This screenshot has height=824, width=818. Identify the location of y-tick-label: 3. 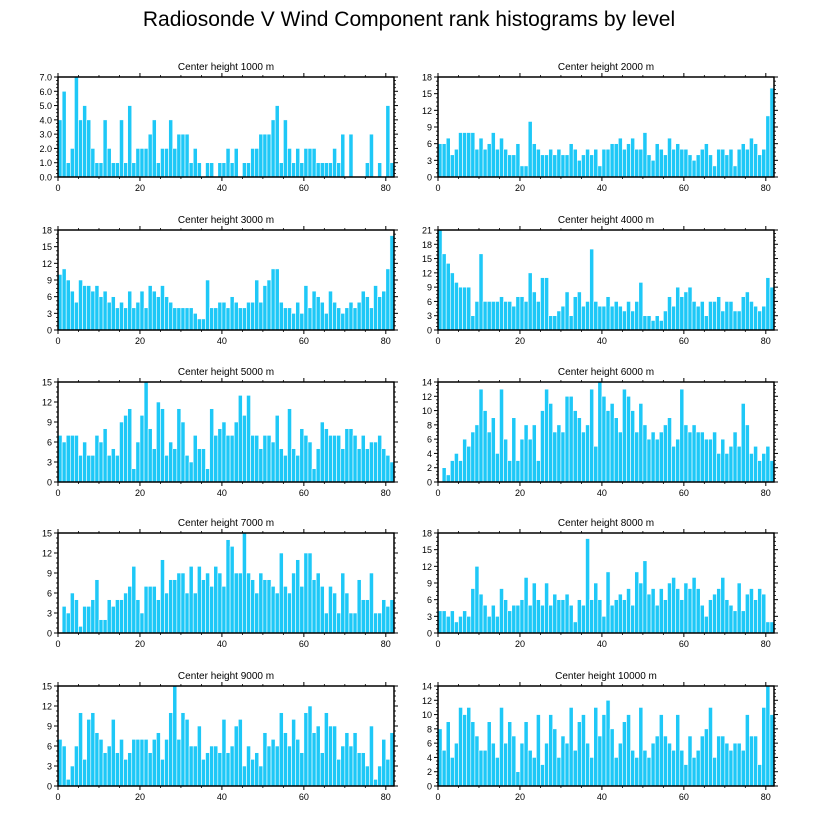
(429, 161).